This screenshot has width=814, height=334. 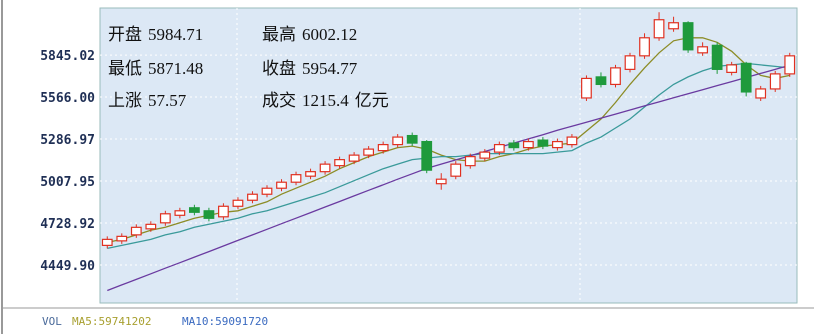 I want to click on info-item: 收盘 5954.77, so click(x=310, y=68).